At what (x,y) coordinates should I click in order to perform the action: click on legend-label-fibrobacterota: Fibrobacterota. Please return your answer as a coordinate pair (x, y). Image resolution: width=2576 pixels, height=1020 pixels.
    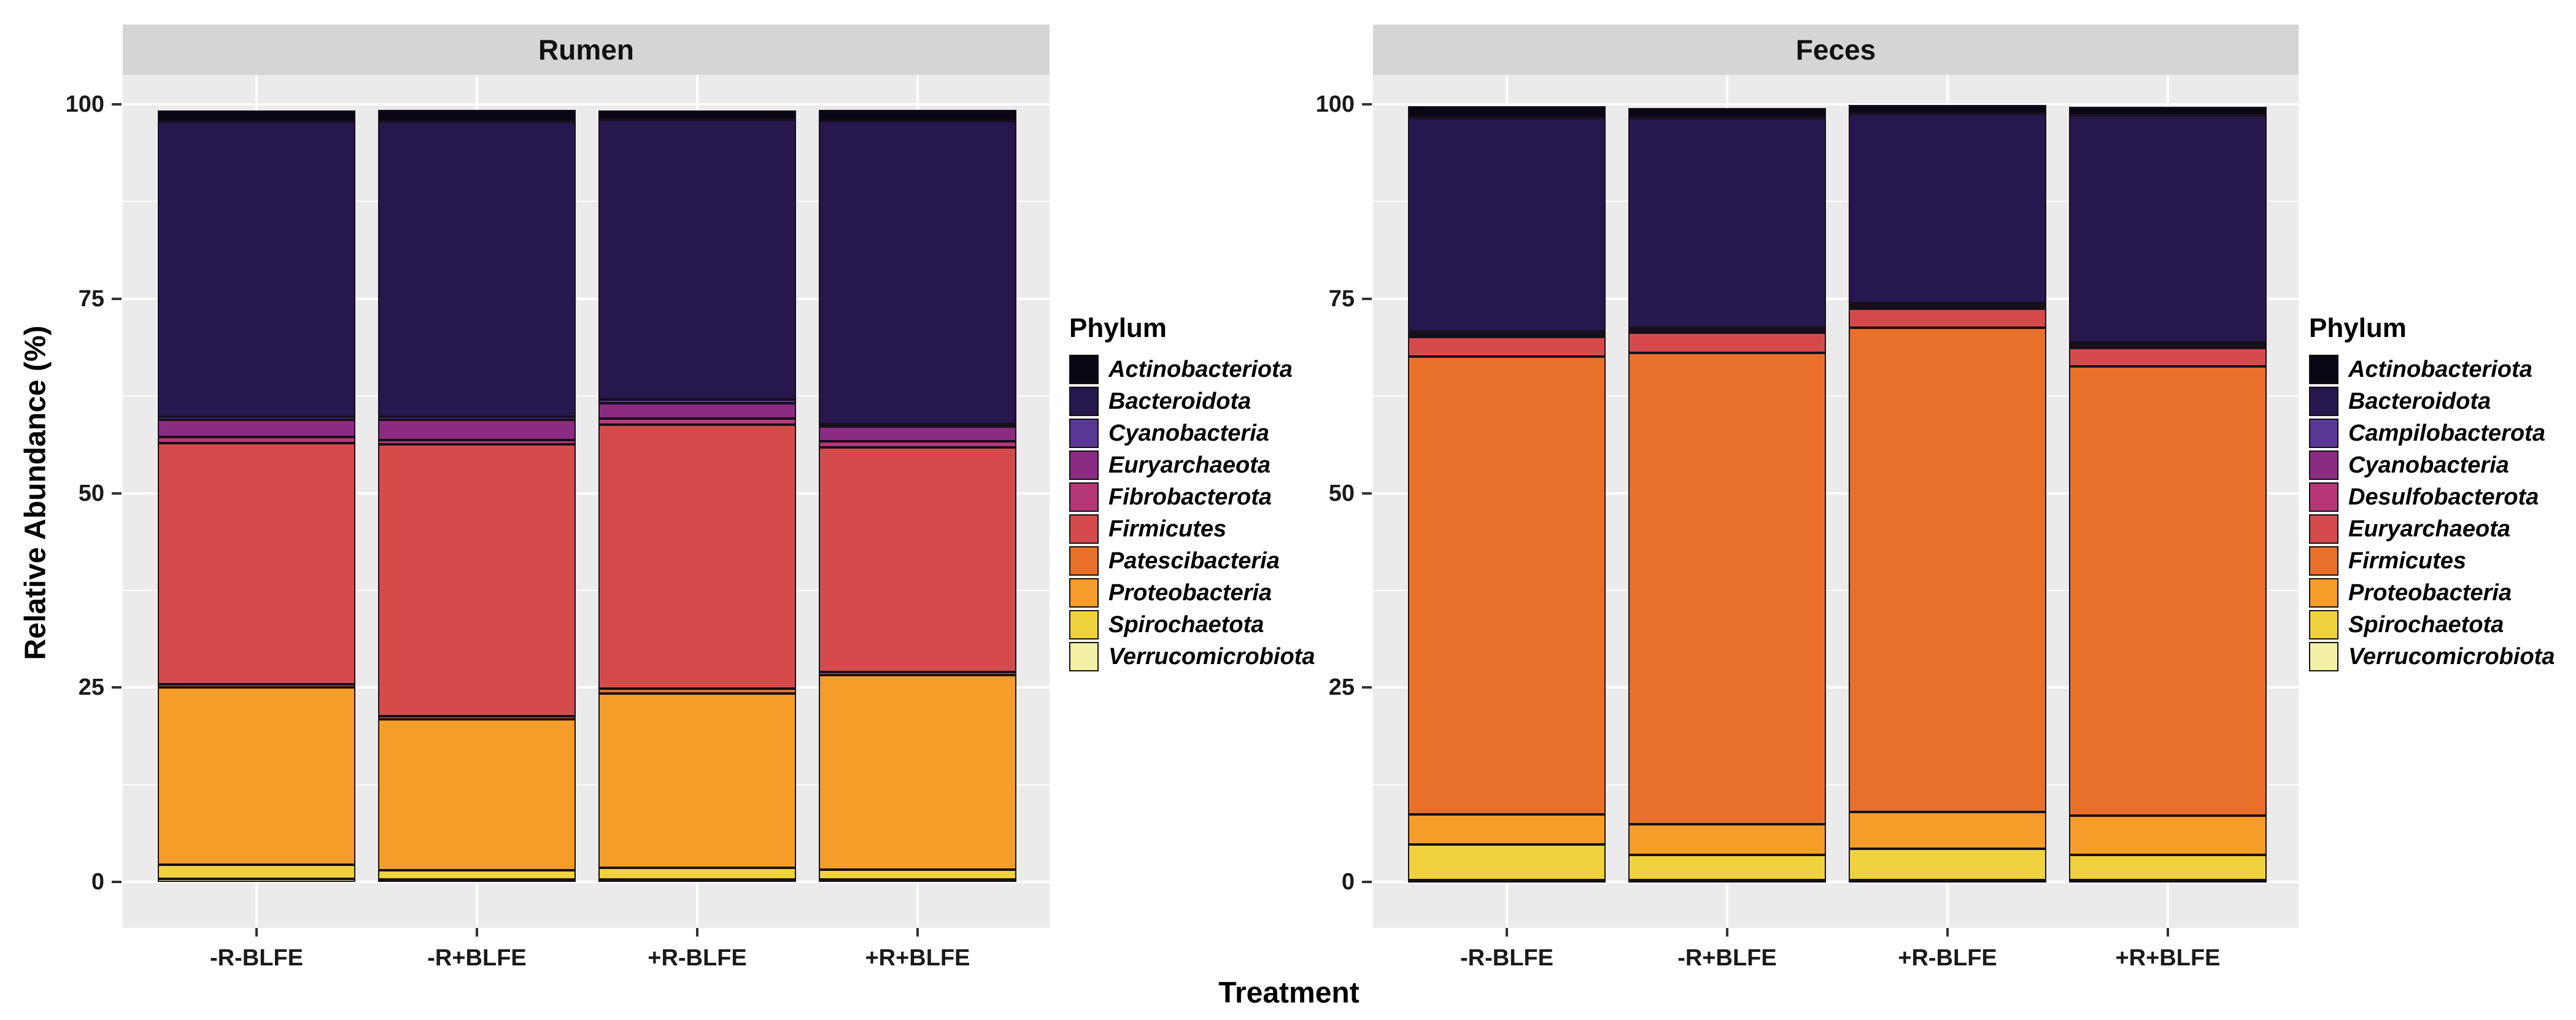
    Looking at the image, I should click on (1190, 497).